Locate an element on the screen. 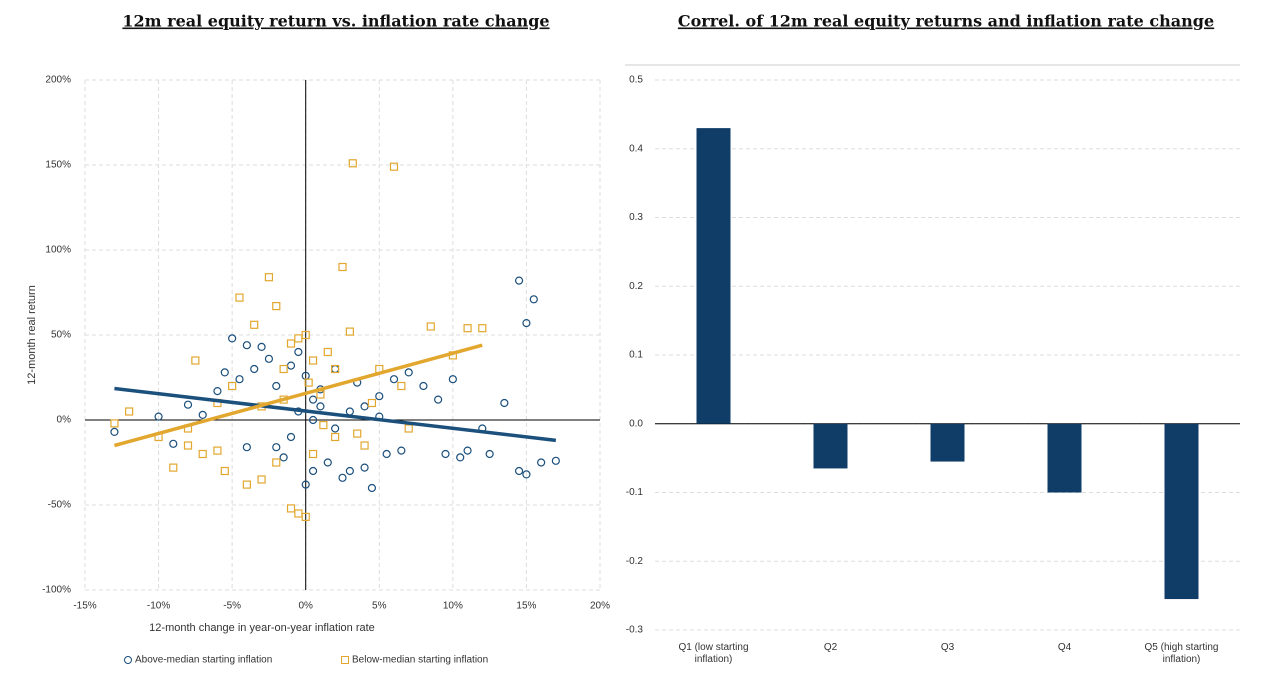 This screenshot has width=1270, height=673. x-tick-label: -5% is located at coordinates (232, 606).